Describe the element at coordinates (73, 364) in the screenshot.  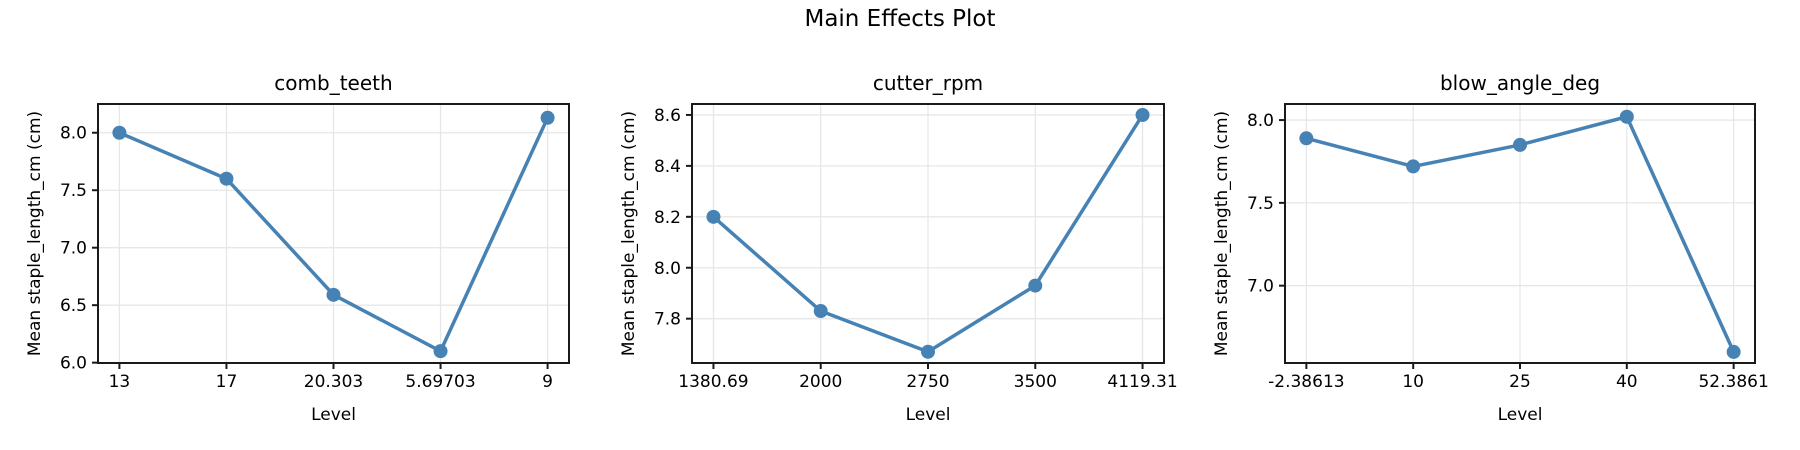
I see `y-tick-label: 6.0` at that location.